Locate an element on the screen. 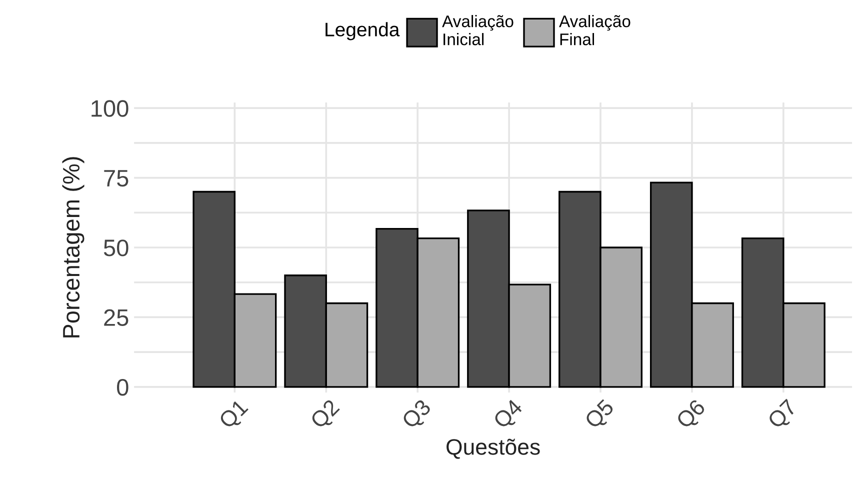 The height and width of the screenshot is (500, 865). y-tick-label: 50 is located at coordinates (116, 248).